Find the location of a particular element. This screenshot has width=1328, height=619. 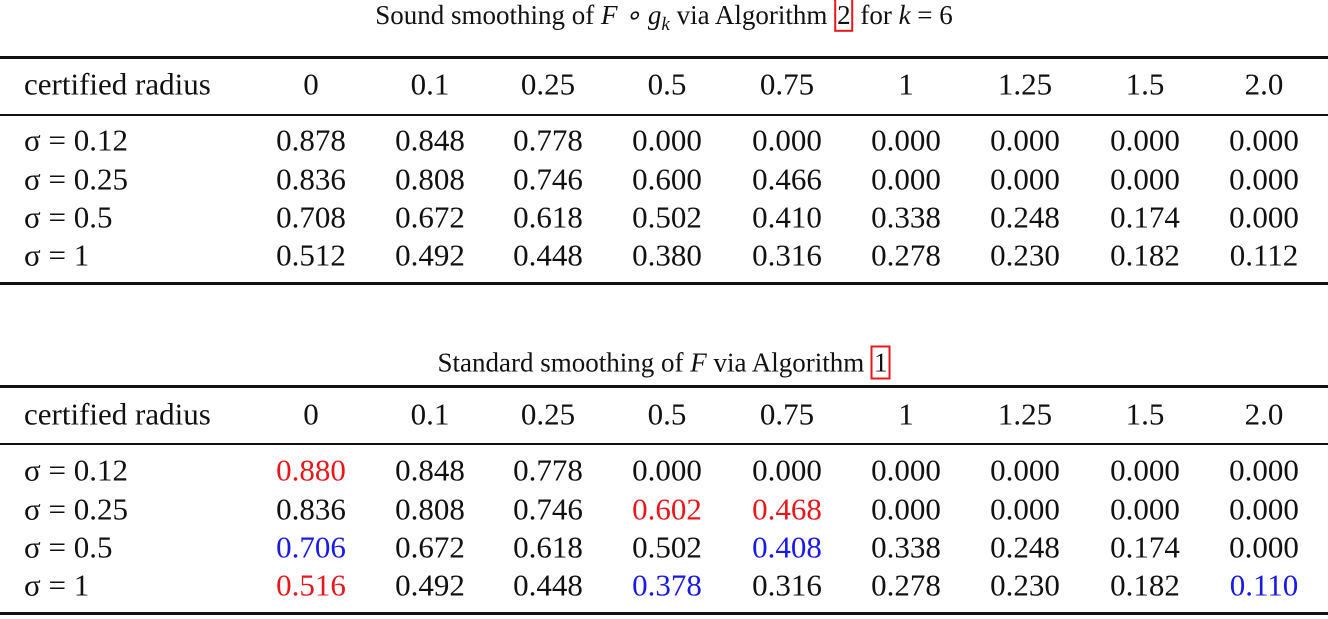

title-sub: k is located at coordinates (665, 25).